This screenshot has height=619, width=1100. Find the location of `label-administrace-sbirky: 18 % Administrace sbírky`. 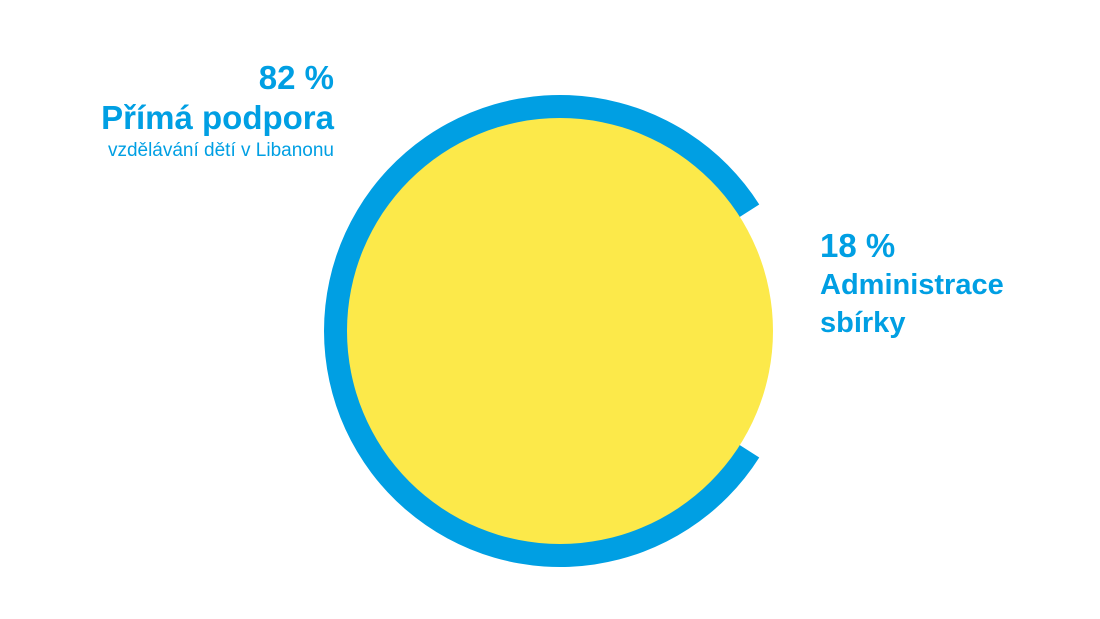

label-administrace-sbirky: 18 % Administrace sbírky is located at coordinates (912, 284).